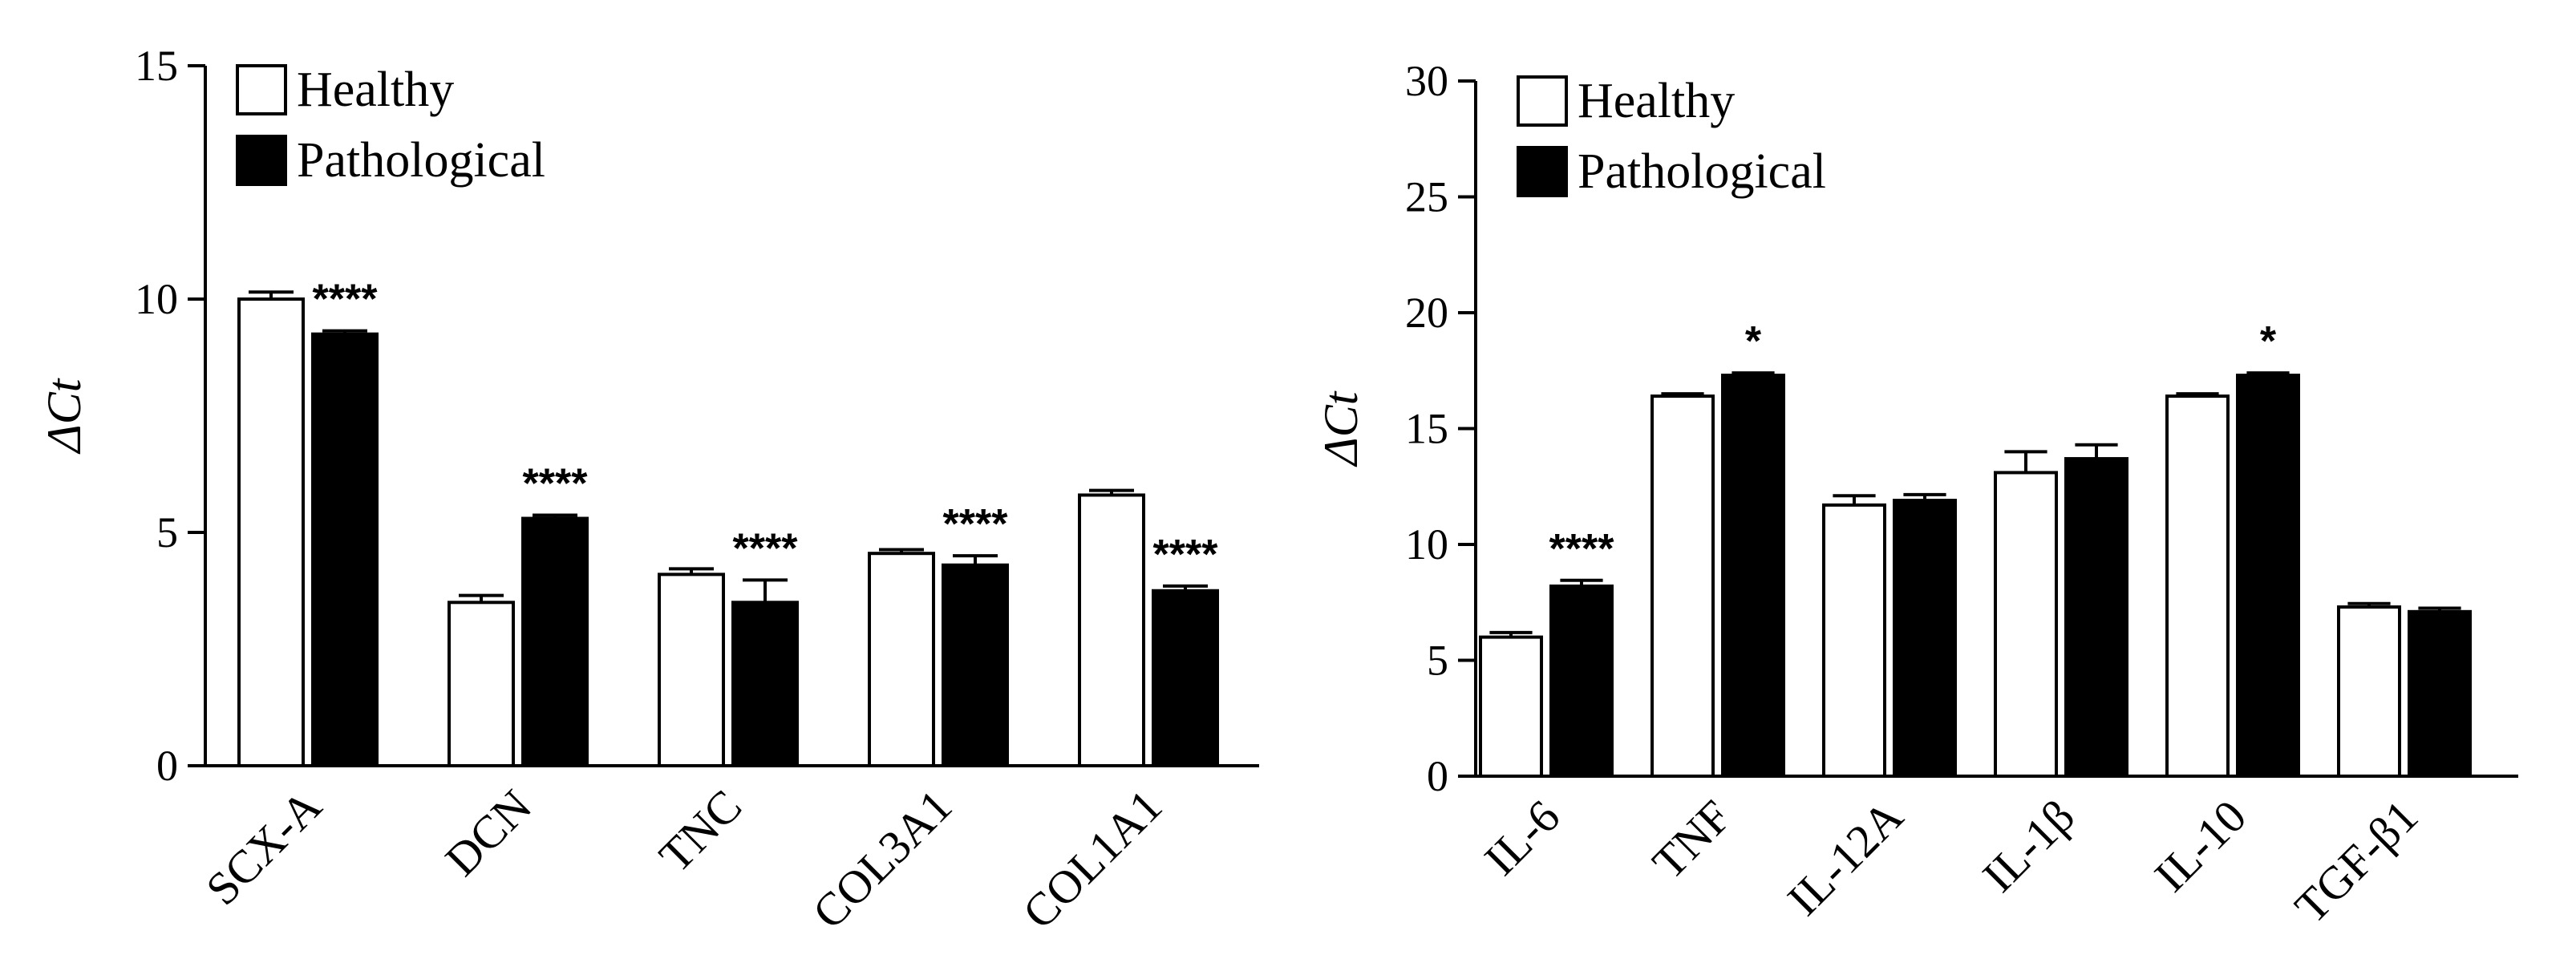 The image size is (2576, 967). I want to click on y-tick-label: 30, so click(1426, 81).